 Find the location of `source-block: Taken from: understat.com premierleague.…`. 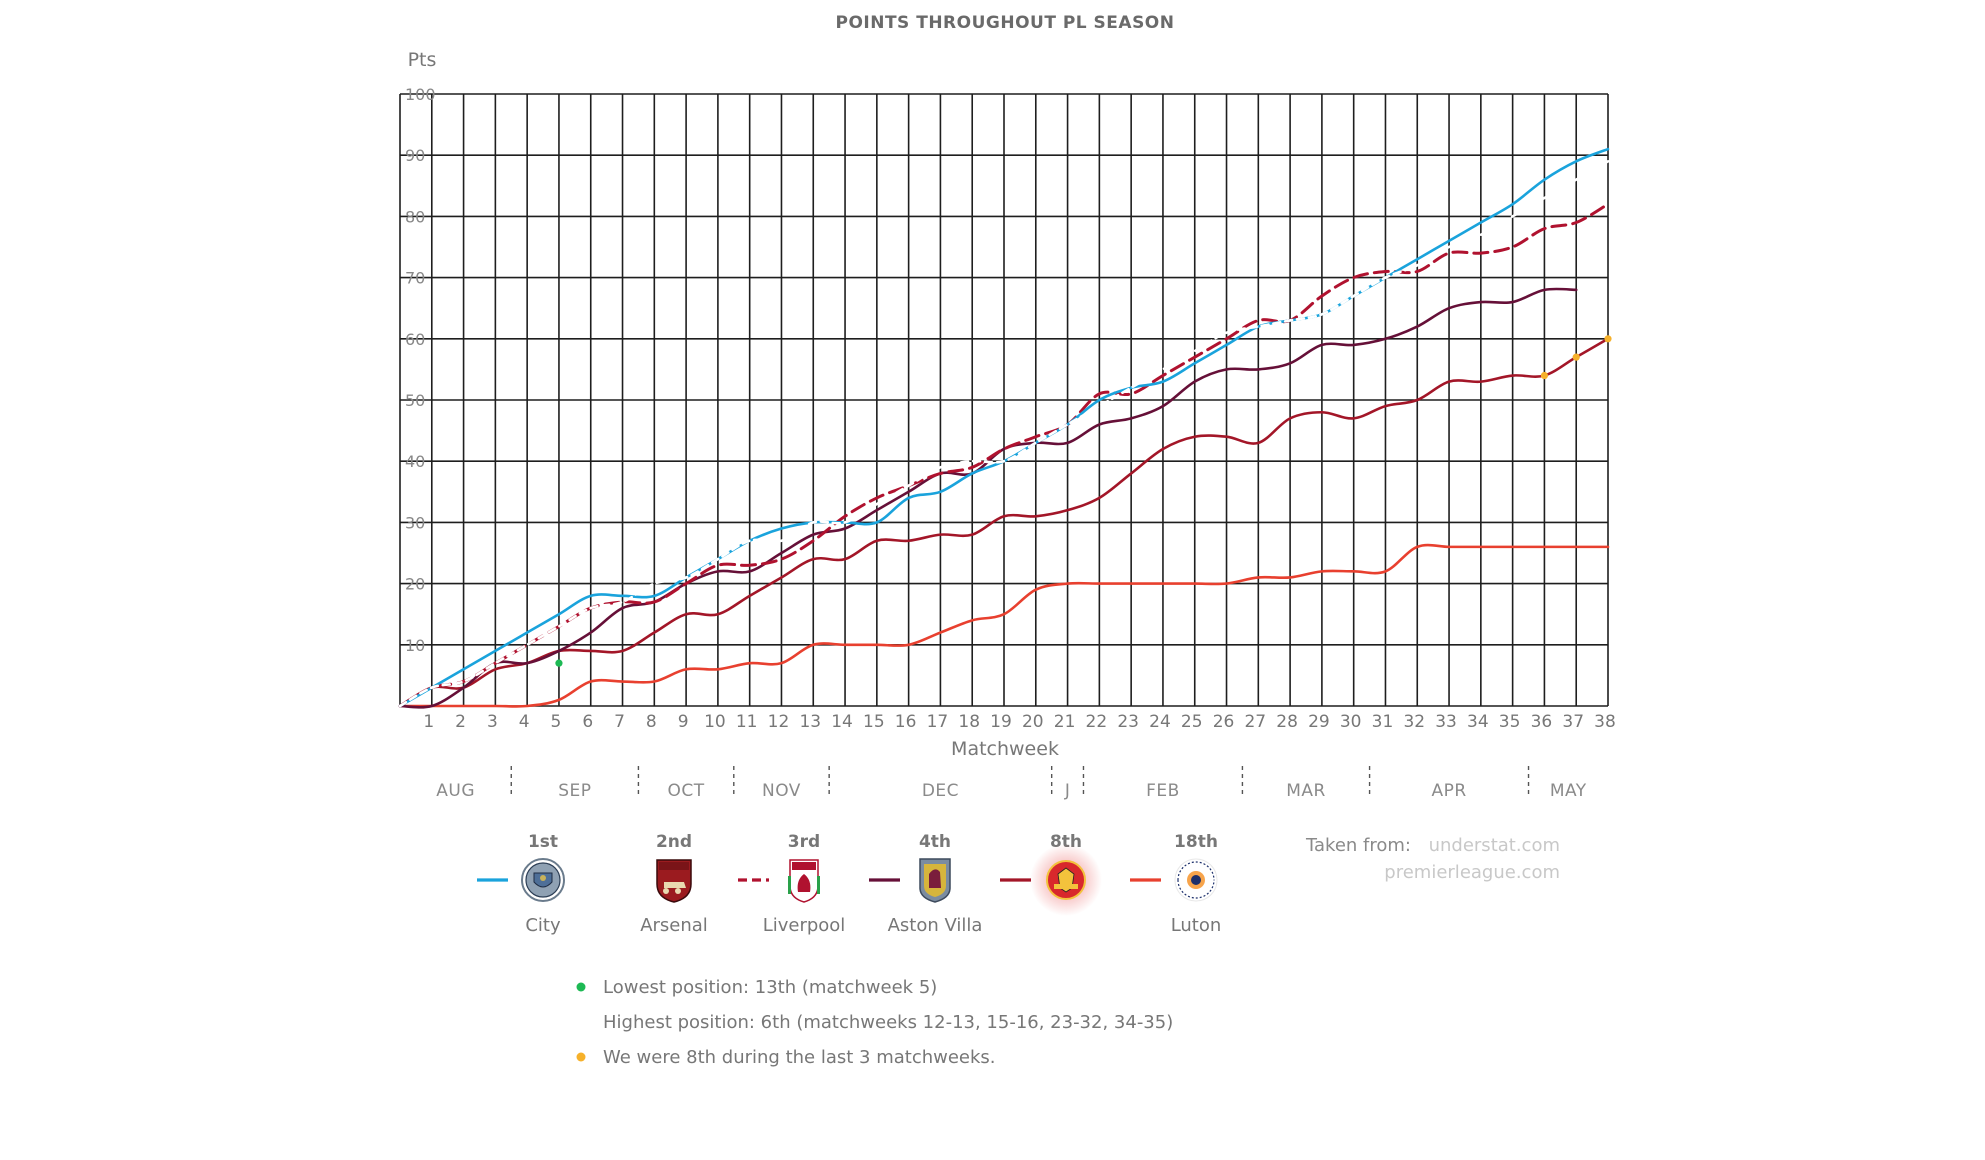

source-block: Taken from: understat.com premierleague.… is located at coordinates (1432, 859).